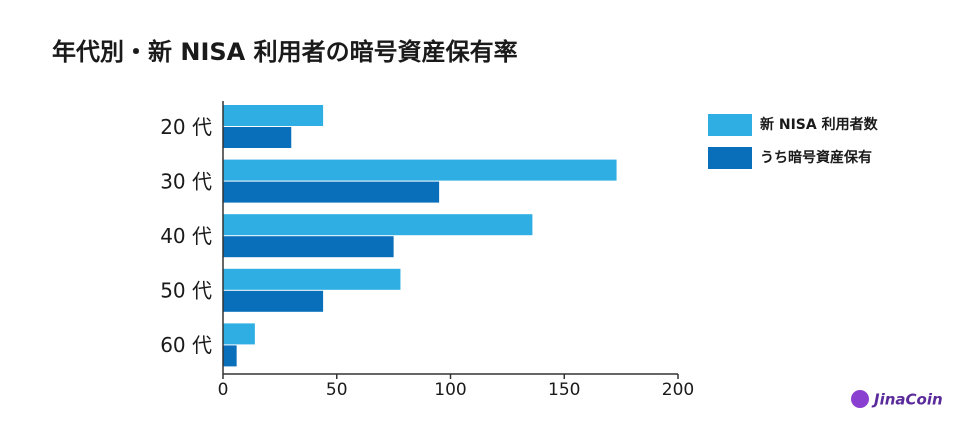 The width and height of the screenshot is (960, 425). Describe the element at coordinates (186, 345) in the screenshot. I see `y-tick-label: 60 代` at that location.